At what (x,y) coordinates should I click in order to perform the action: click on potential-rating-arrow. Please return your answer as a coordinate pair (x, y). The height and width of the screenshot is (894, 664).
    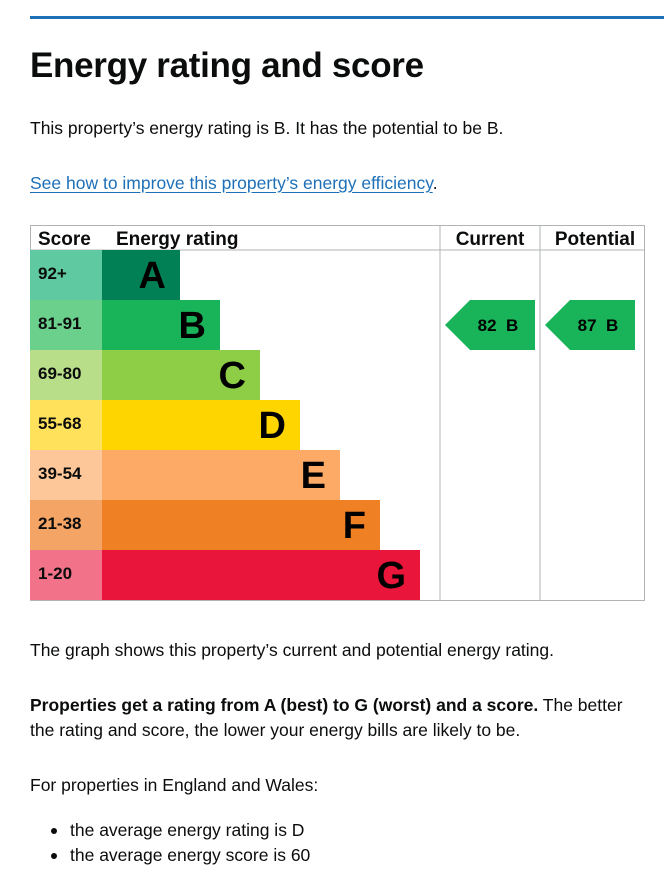
    Looking at the image, I should click on (590, 325).